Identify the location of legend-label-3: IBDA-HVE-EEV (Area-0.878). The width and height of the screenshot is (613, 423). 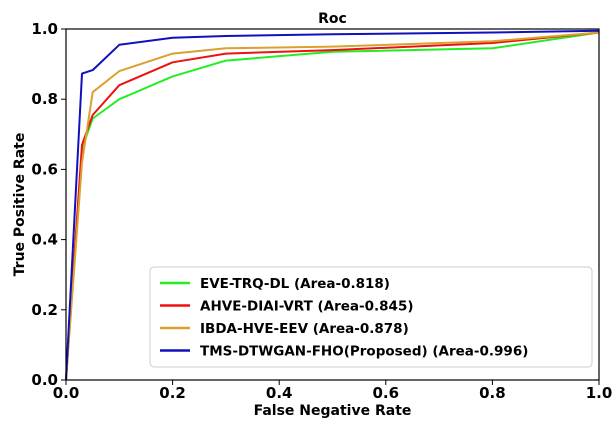
(304, 329).